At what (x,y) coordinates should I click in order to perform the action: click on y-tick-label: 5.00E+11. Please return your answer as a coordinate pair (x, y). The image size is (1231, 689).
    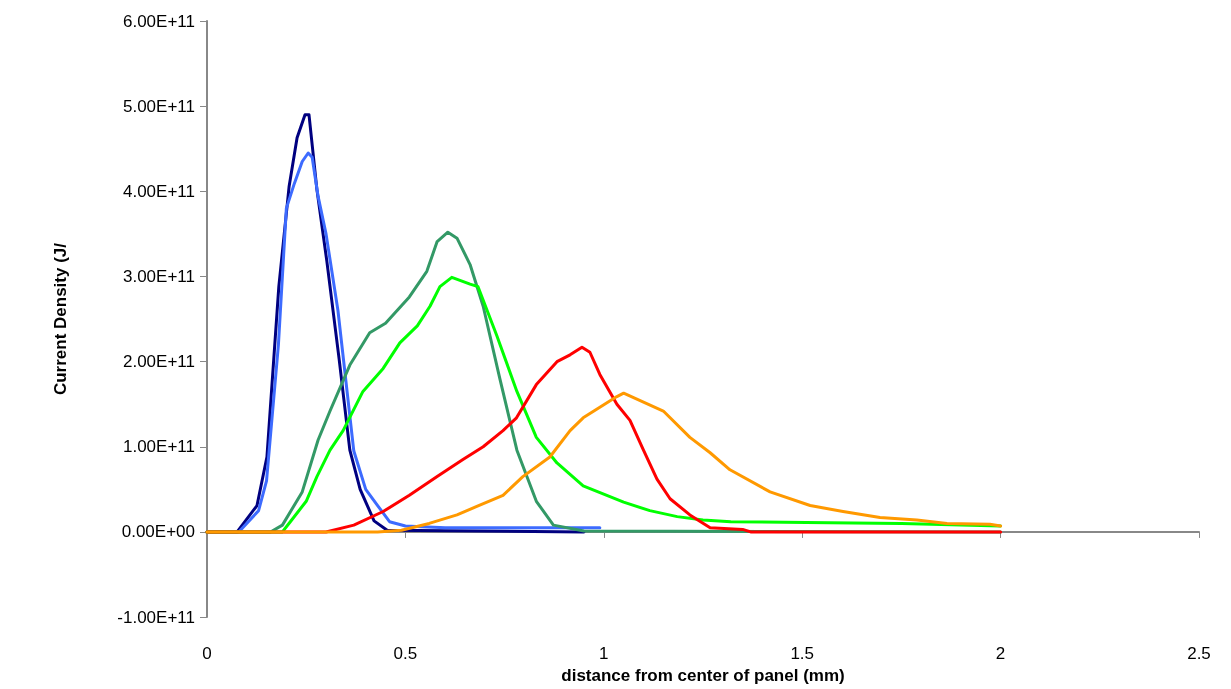
    Looking at the image, I should click on (158, 106).